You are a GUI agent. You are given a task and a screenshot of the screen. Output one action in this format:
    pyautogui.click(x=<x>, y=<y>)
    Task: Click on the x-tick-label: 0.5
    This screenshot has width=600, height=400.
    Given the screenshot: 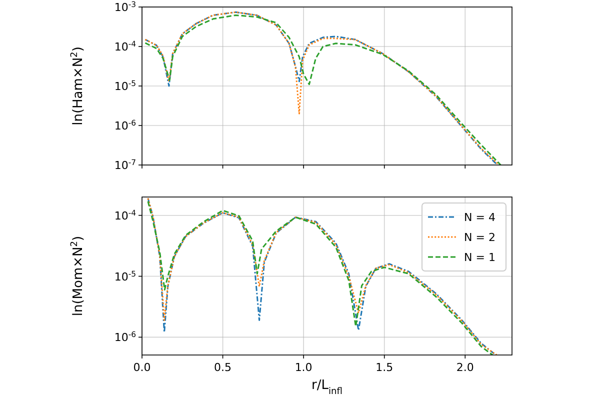 What is the action you would take?
    pyautogui.click(x=223, y=367)
    